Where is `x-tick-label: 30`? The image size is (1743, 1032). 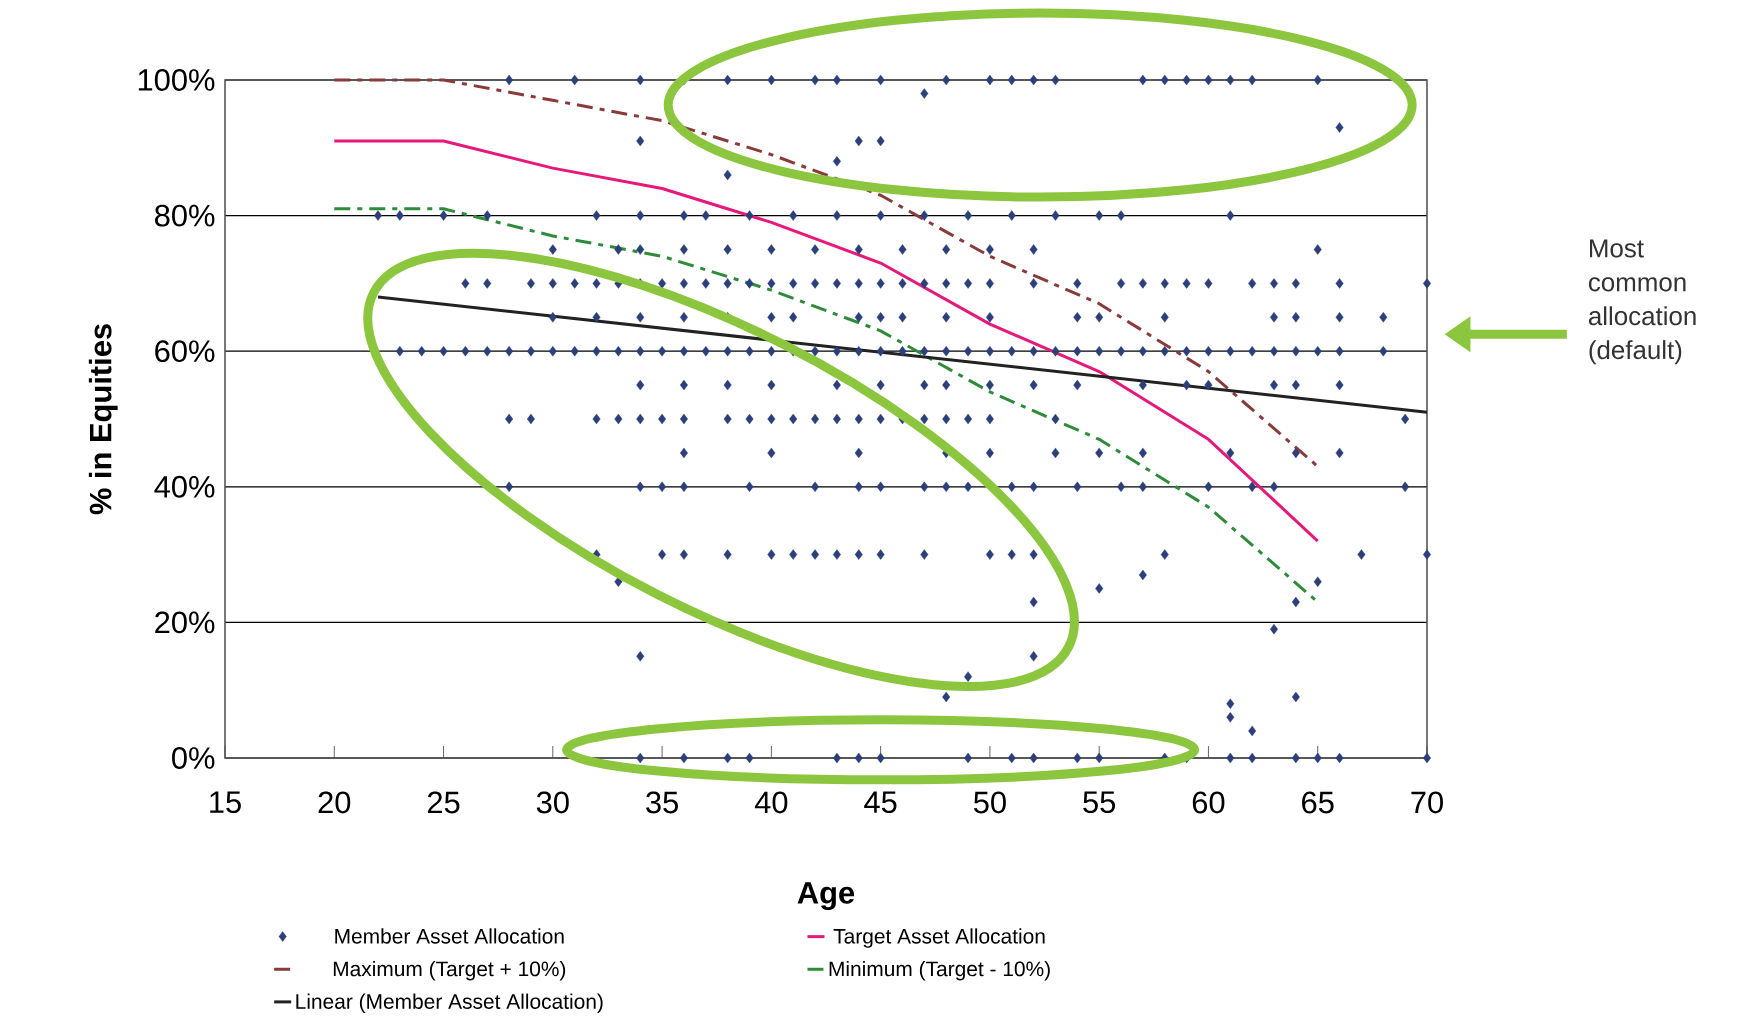 x-tick-label: 30 is located at coordinates (552, 802).